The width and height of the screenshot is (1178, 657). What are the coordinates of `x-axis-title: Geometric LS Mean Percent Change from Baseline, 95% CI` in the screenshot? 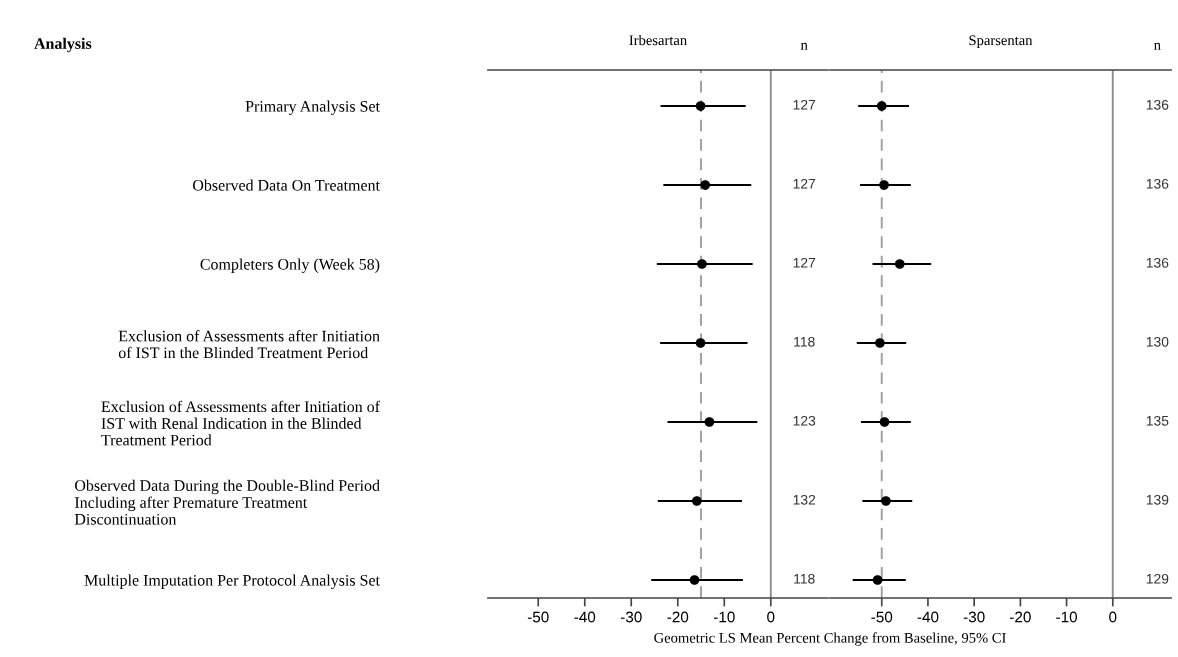 It's located at (830, 639).